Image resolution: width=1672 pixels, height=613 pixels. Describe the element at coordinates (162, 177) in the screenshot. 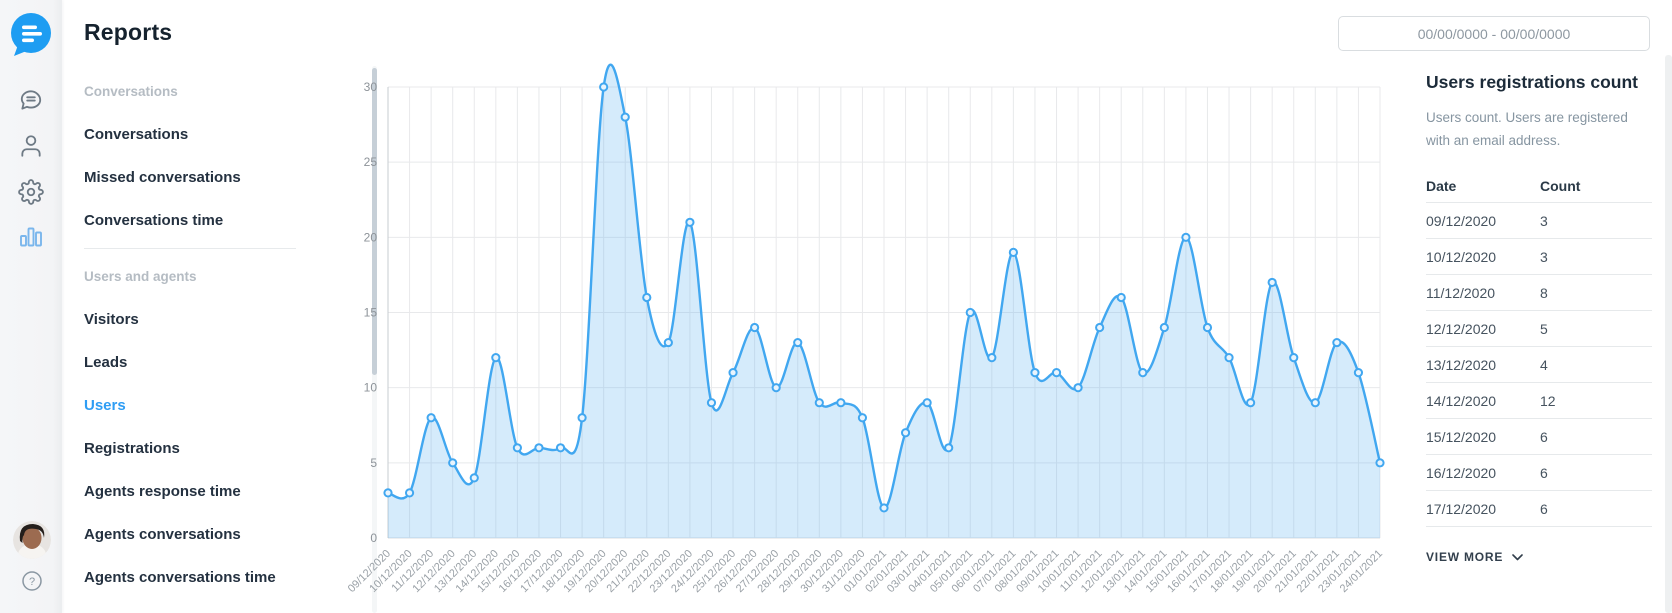

I see `sidebar-item-missed-conversations: Missed conversations` at that location.